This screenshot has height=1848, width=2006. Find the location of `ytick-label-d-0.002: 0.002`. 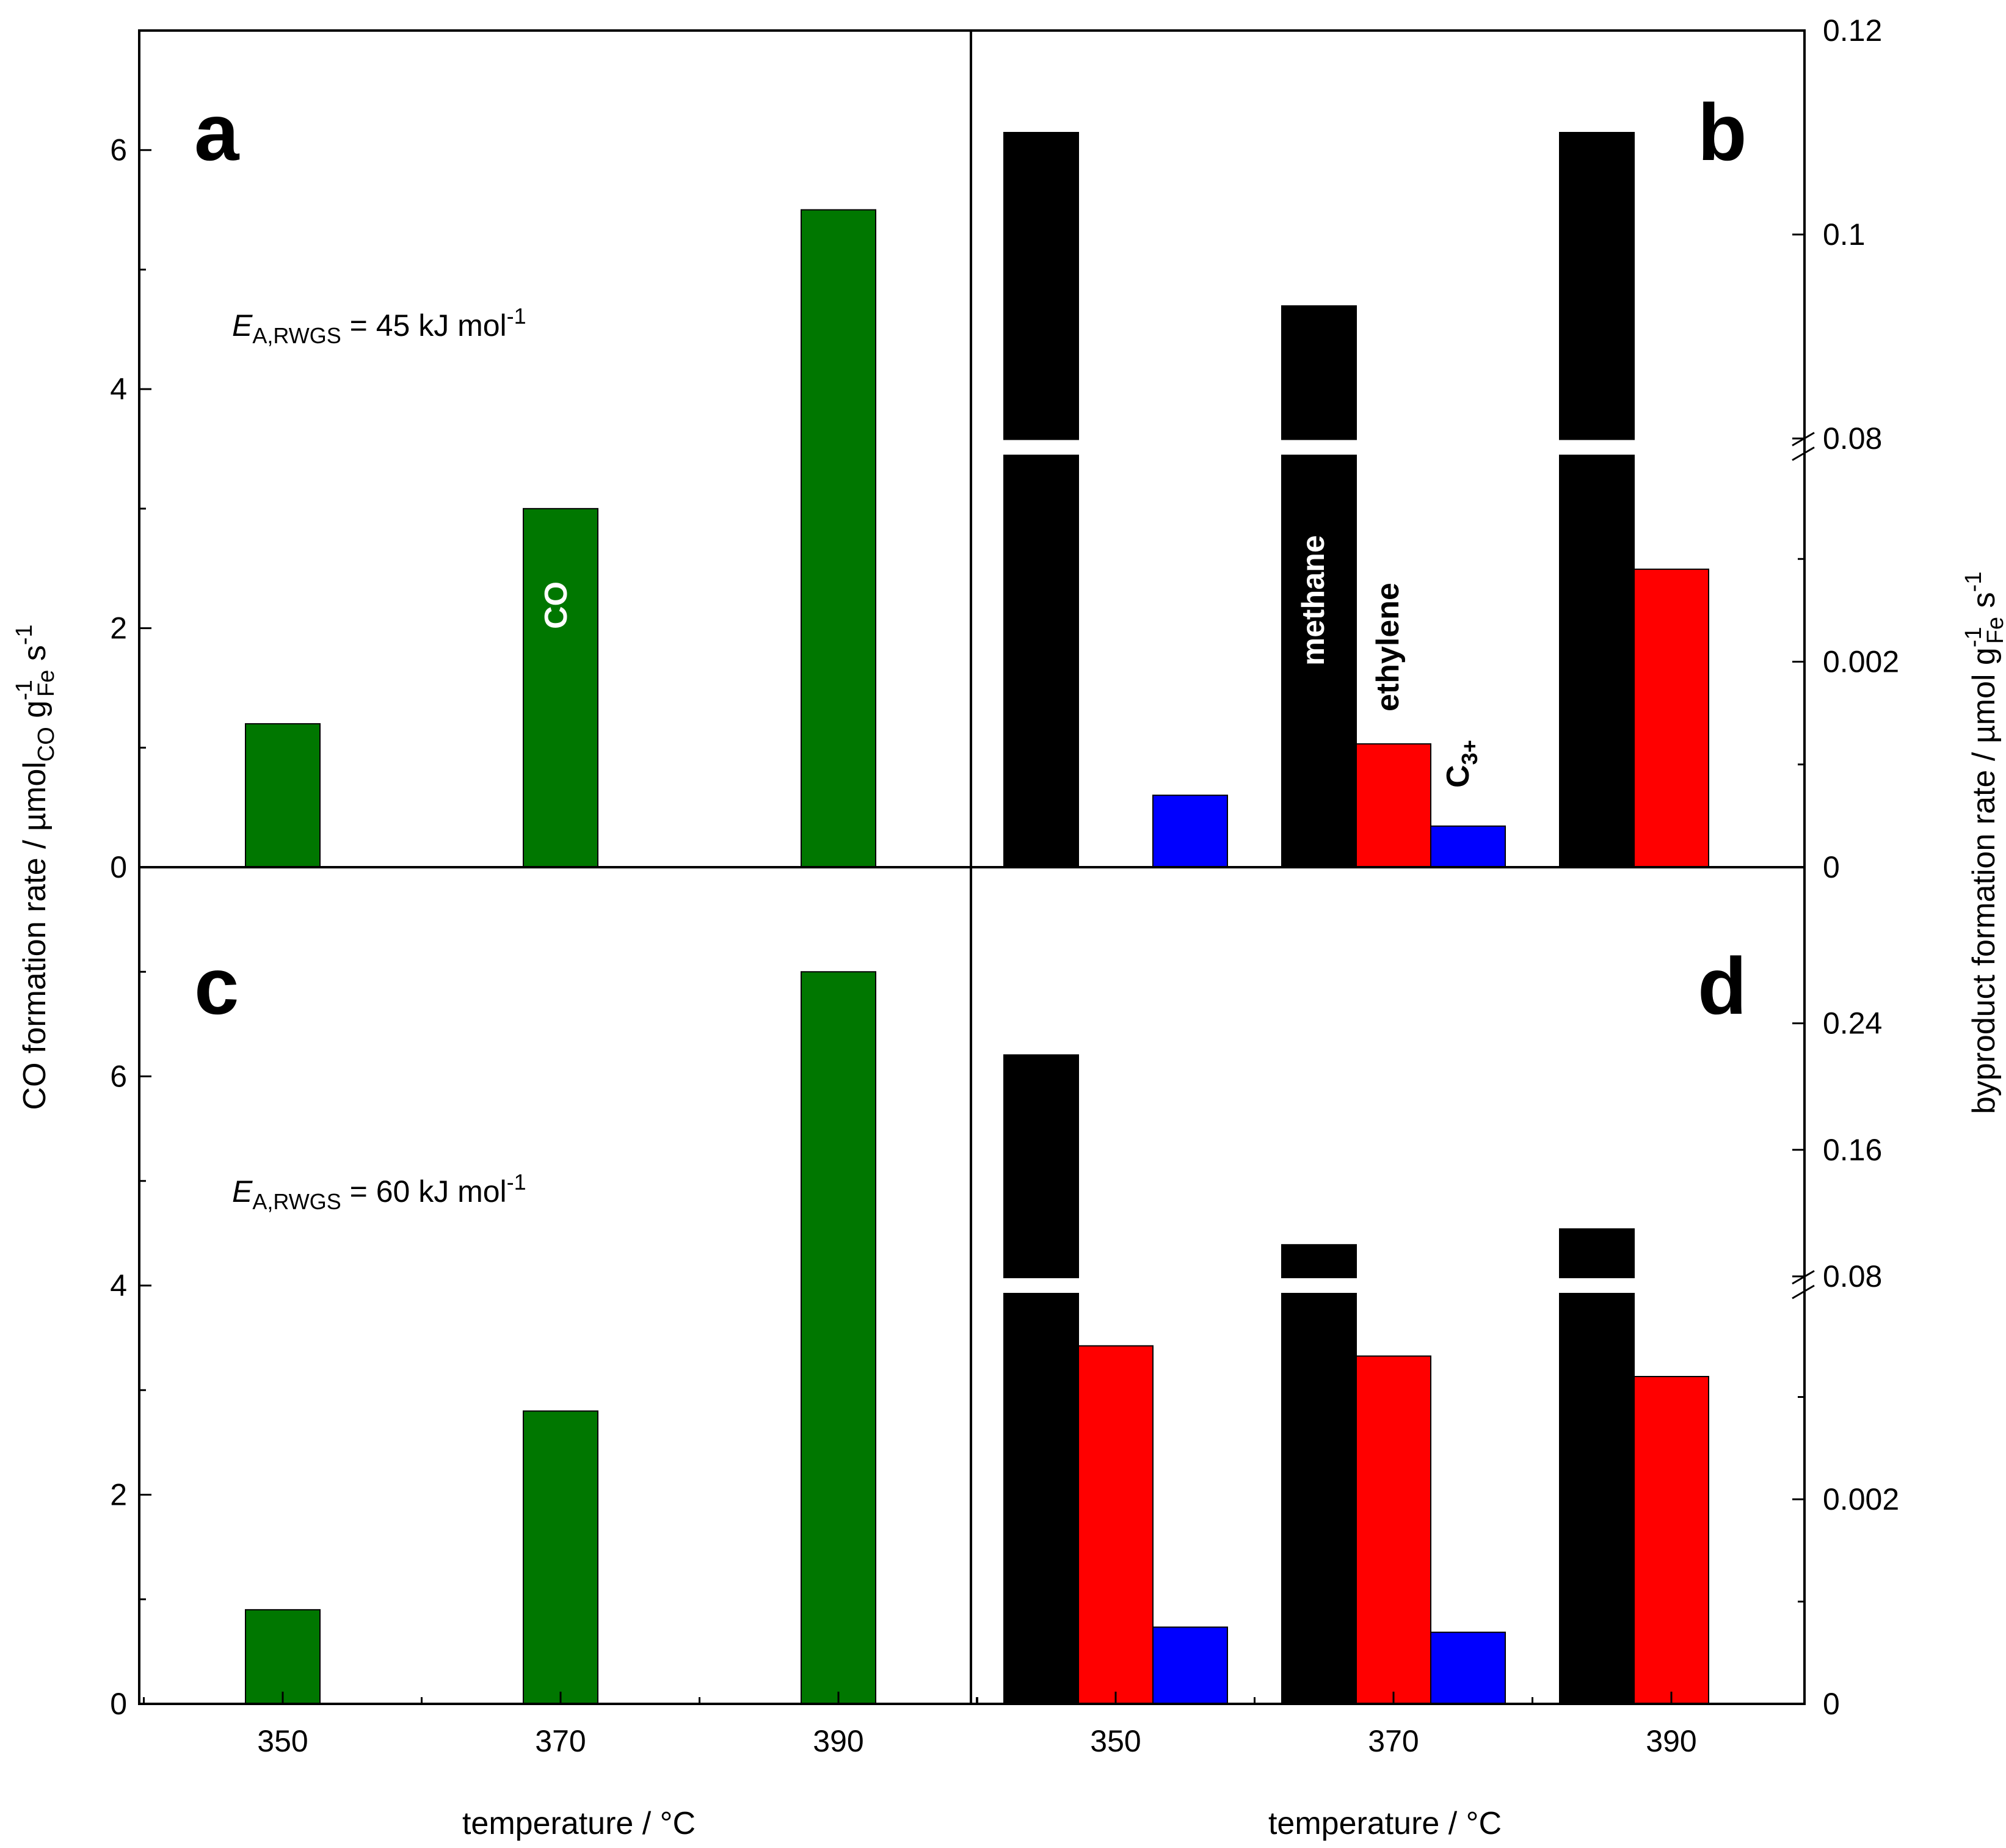

ytick-label-d-0.002: 0.002 is located at coordinates (1861, 1499).